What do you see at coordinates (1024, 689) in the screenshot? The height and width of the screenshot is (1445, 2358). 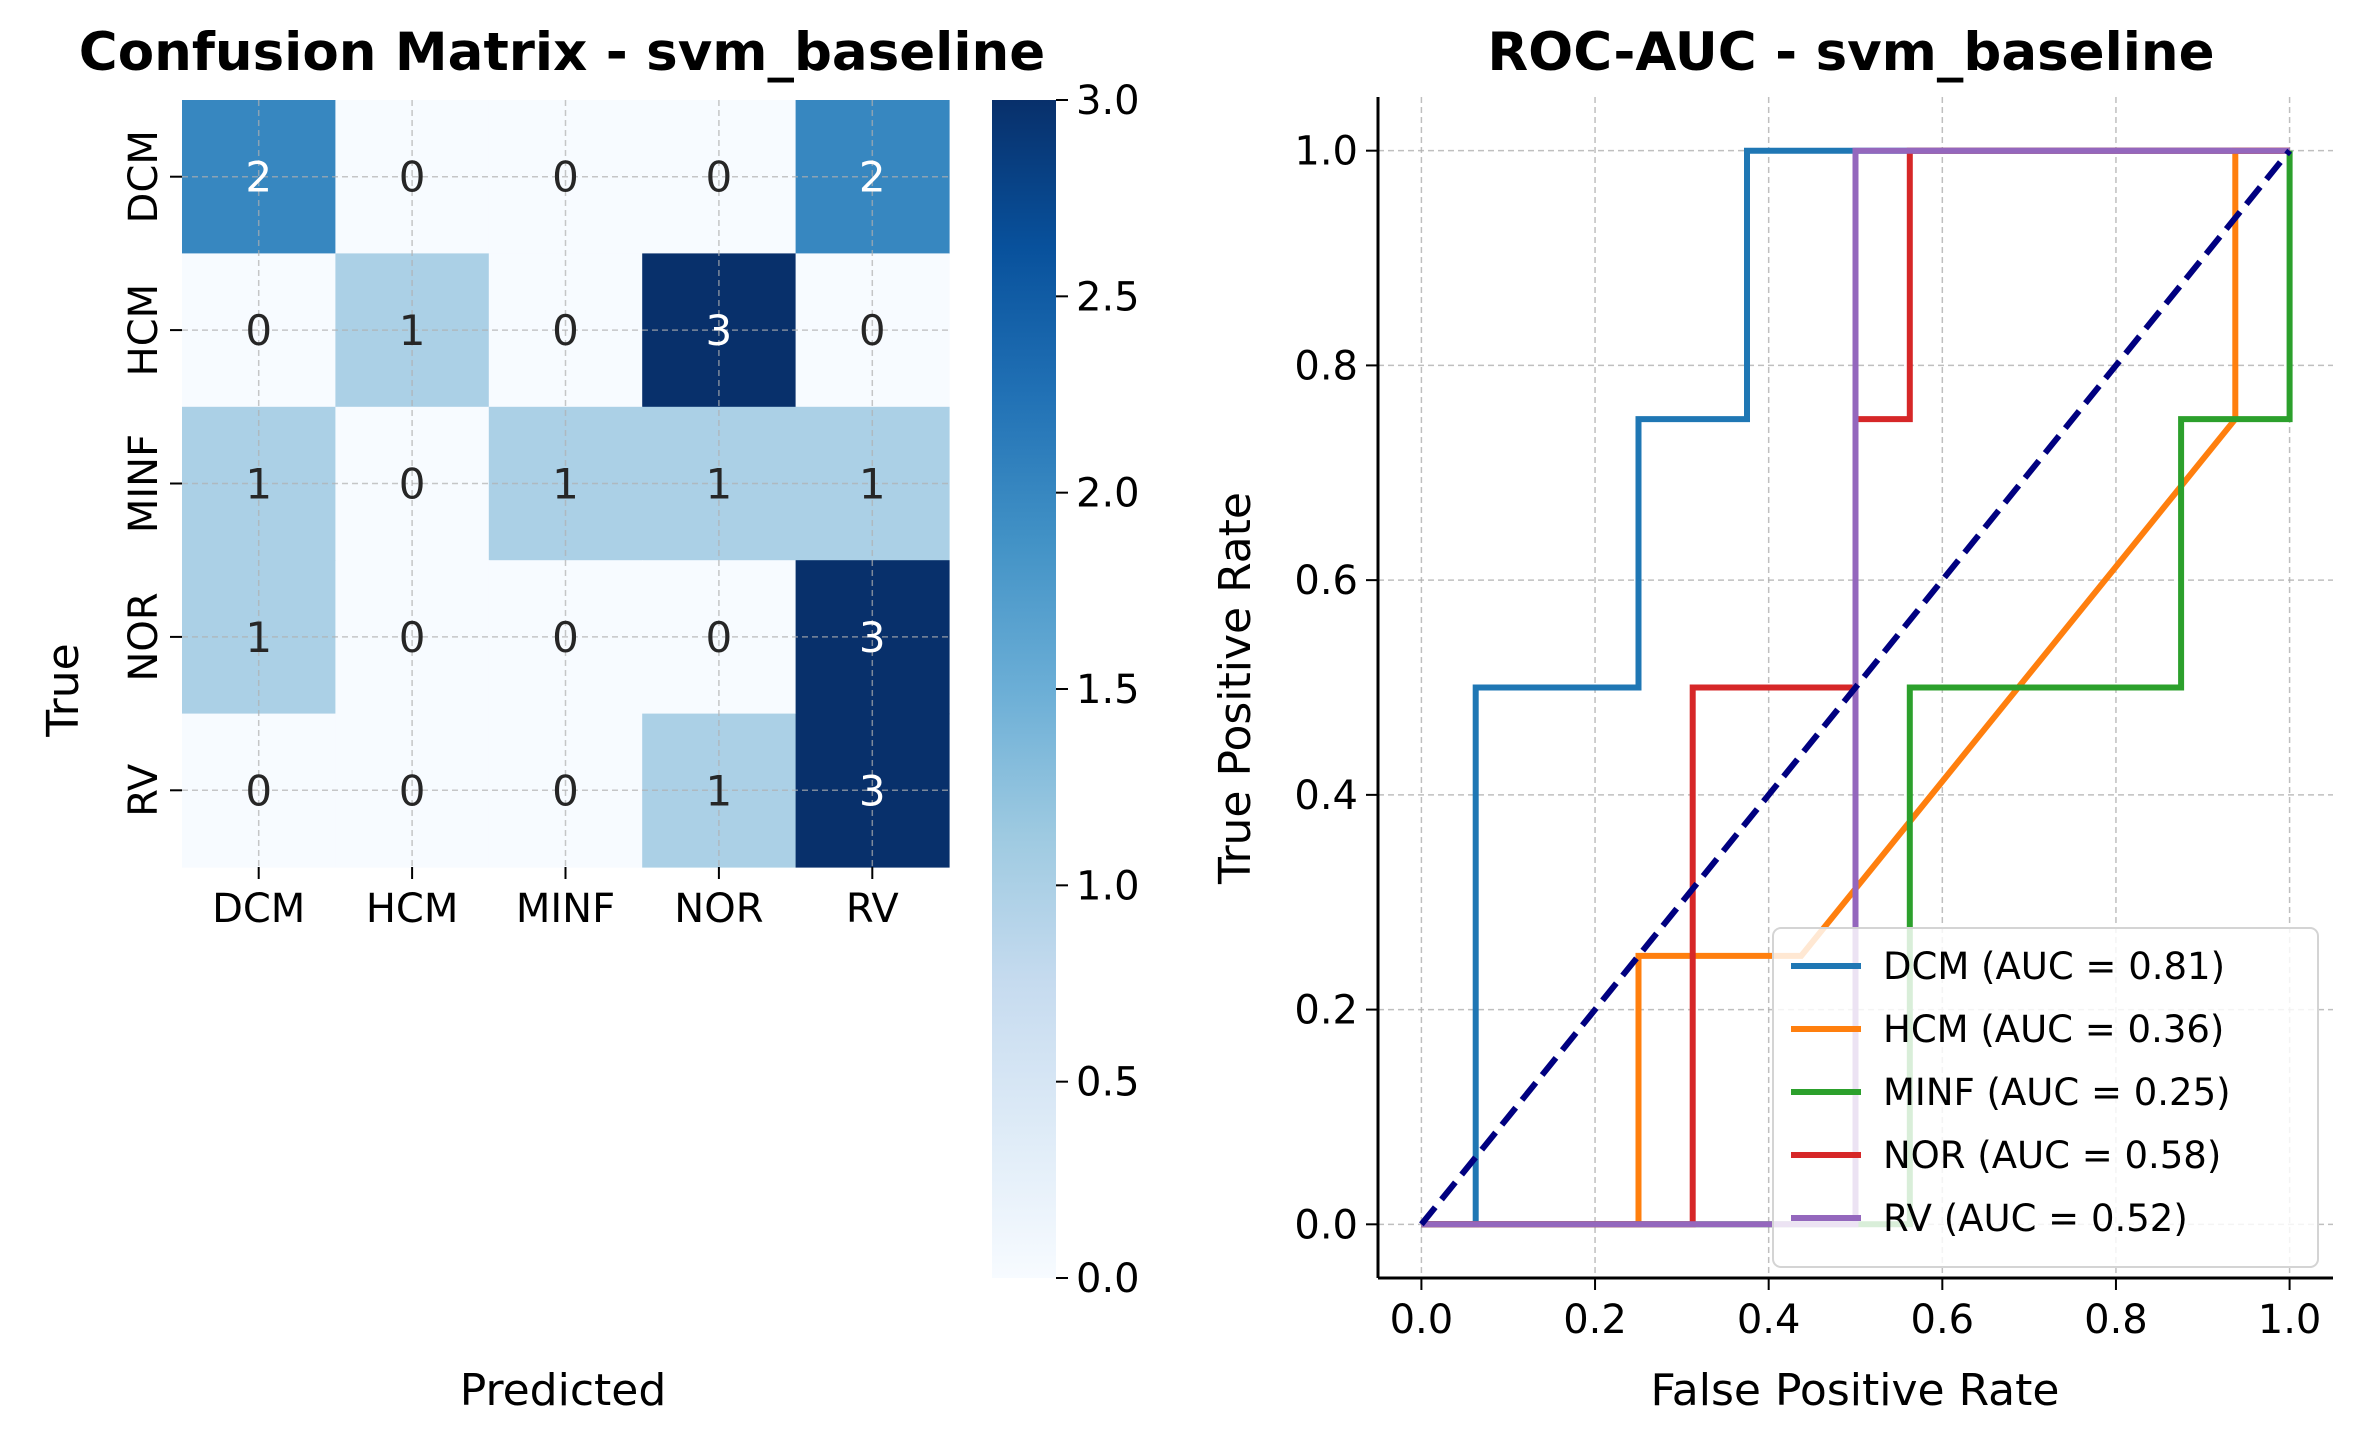 I see `colorbar` at bounding box center [1024, 689].